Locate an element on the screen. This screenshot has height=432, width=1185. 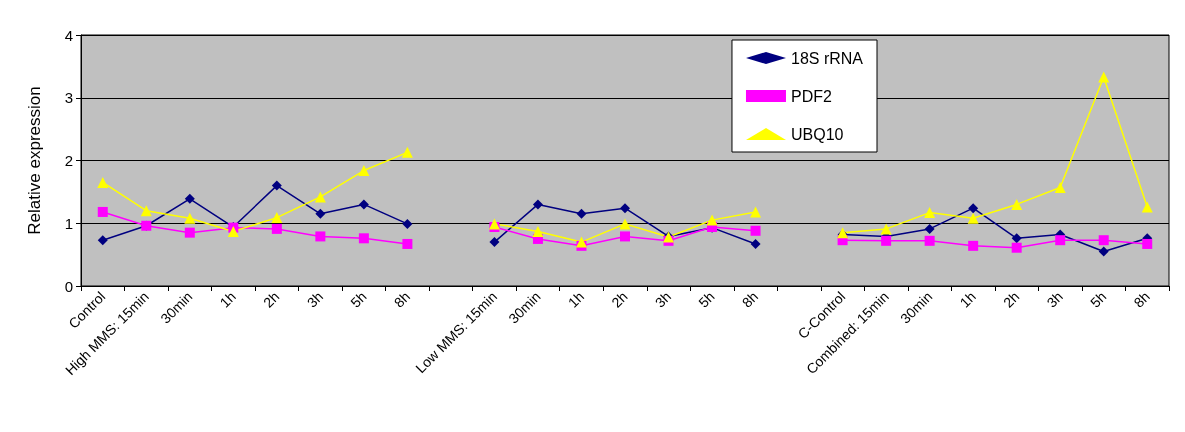
legend-label: 18S rRNA is located at coordinates (827, 58).